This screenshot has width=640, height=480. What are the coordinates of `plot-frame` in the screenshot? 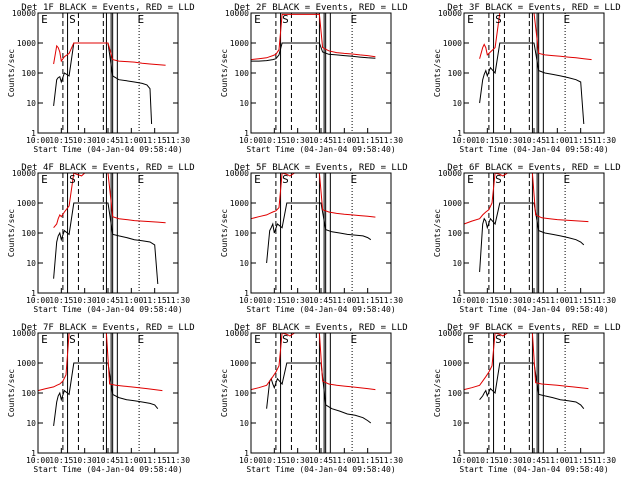 It's located at (108, 73).